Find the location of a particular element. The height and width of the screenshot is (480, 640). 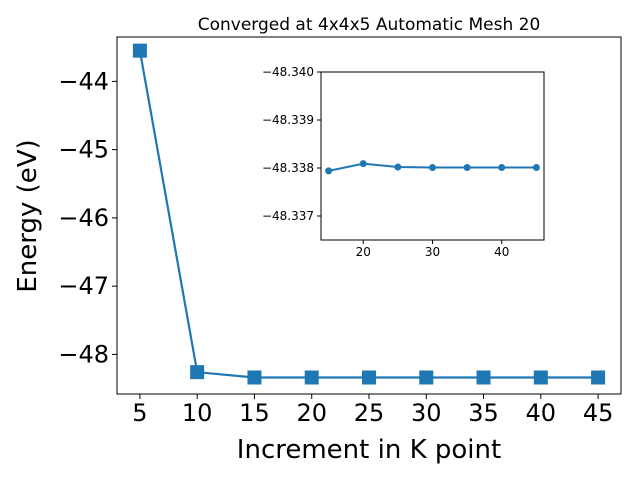

main-y-ticks: −44 −45 −46 −47 −48 is located at coordinates (87, 217).